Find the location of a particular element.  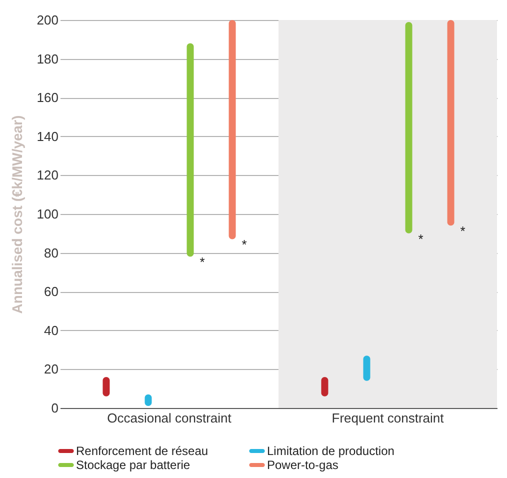

x-tick-label: Frequent constraint is located at coordinates (388, 418).